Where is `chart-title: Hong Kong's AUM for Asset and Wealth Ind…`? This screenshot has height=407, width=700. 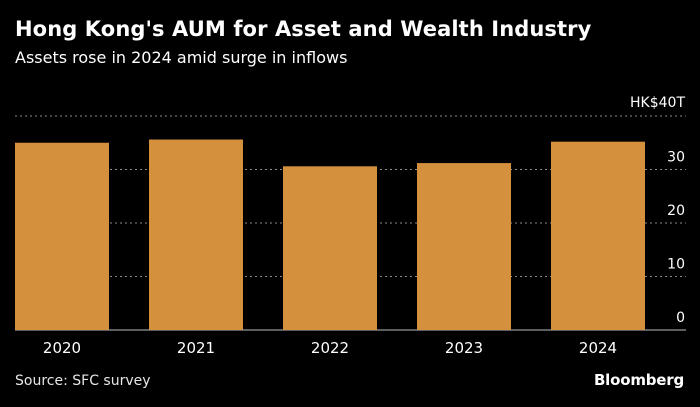
chart-title: Hong Kong's AUM for Asset and Wealth Ind… is located at coordinates (303, 29).